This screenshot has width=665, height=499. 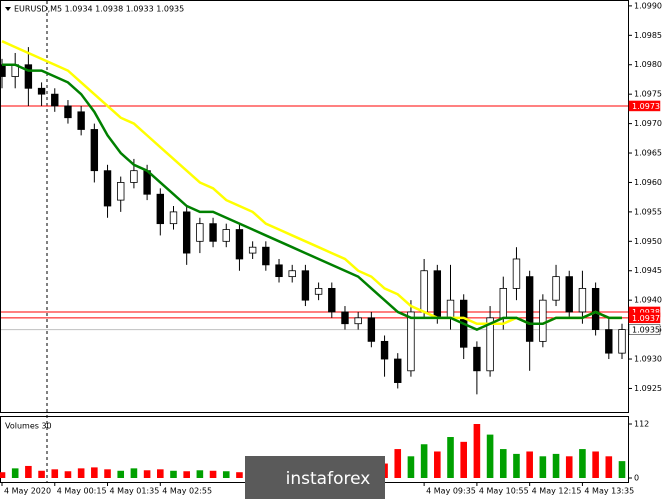 What do you see at coordinates (27, 491) in the screenshot?
I see `x-tick-label: 4 May 2020` at bounding box center [27, 491].